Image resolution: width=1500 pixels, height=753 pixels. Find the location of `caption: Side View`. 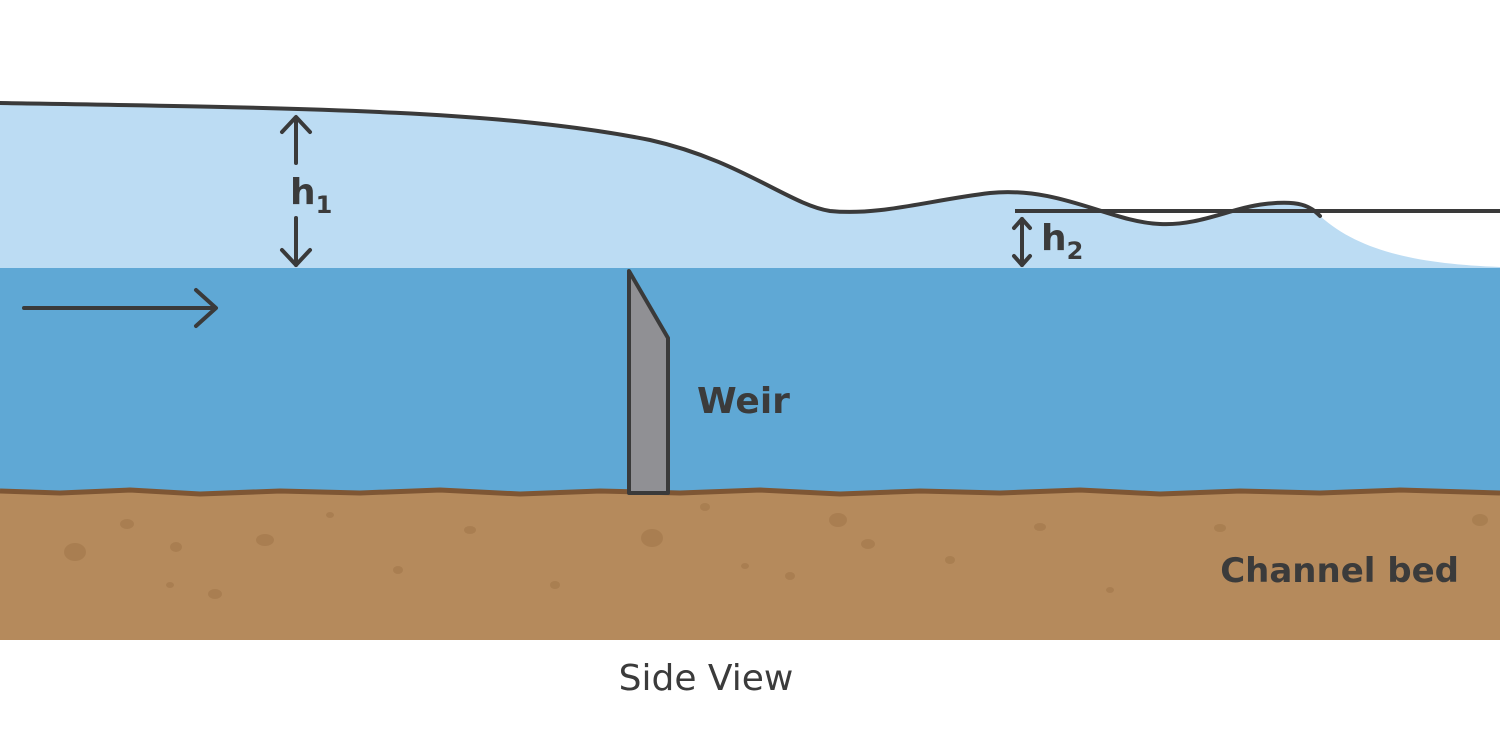

caption: Side View is located at coordinates (706, 678).